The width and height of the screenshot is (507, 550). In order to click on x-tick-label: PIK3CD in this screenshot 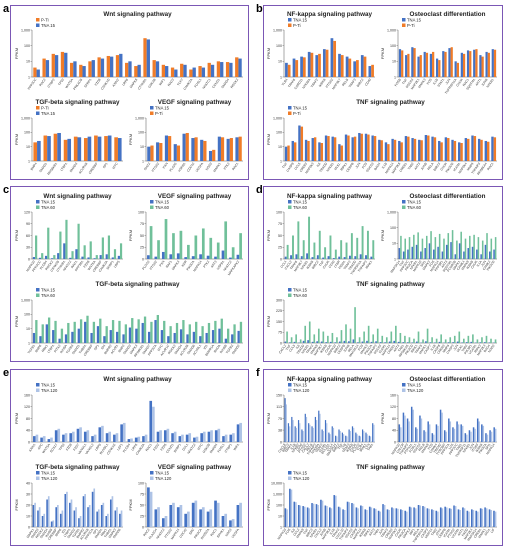, I will do `click(409, 349)`.